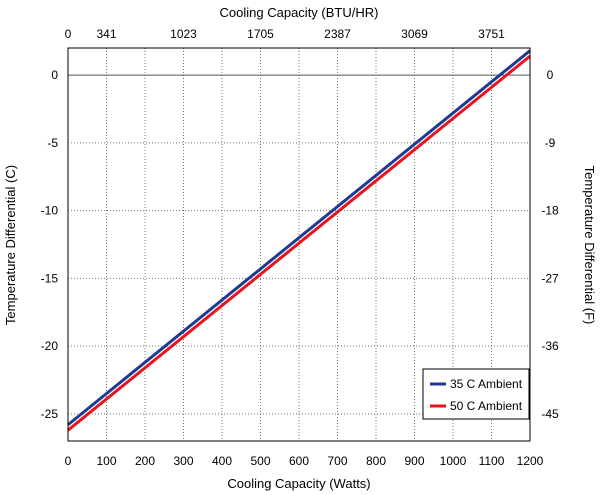 This screenshot has width=600, height=495. What do you see at coordinates (550, 414) in the screenshot?
I see `y2-tick-label: -45` at bounding box center [550, 414].